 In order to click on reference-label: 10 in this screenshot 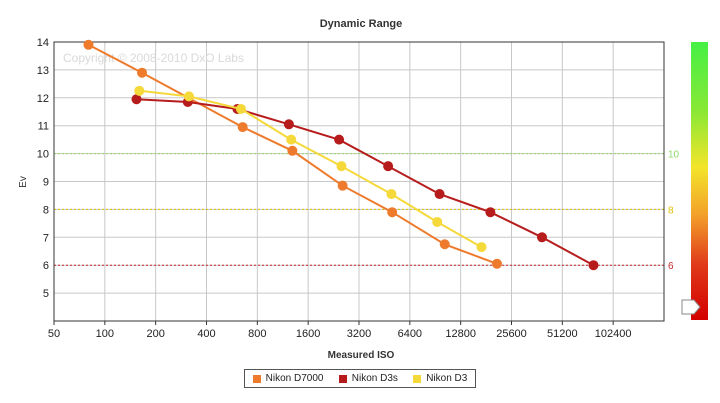, I will do `click(674, 155)`.